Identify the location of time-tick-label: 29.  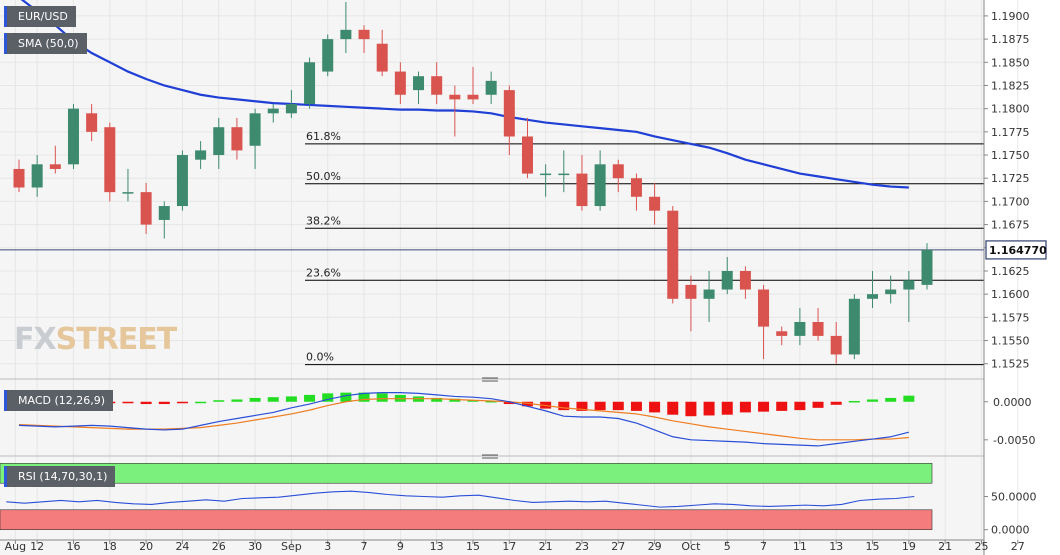
(655, 546).